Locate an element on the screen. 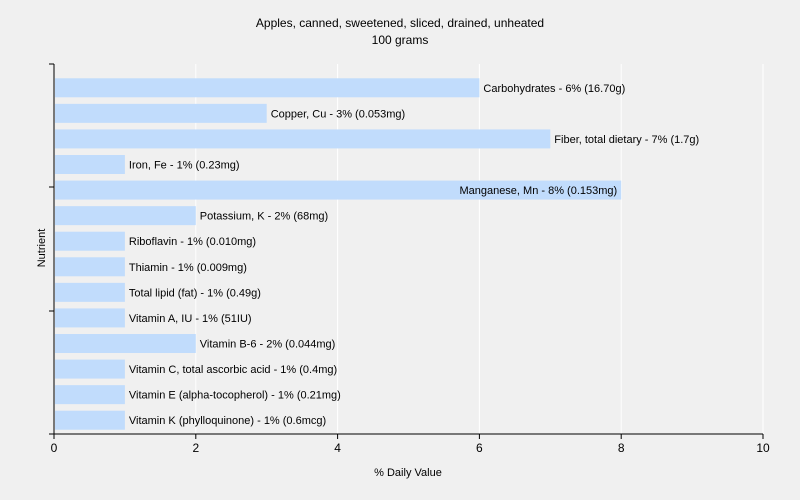 Image resolution: width=800 pixels, height=500 pixels. bar-label: Vitamin B-6 - 2% (0.044mg) is located at coordinates (268, 345).